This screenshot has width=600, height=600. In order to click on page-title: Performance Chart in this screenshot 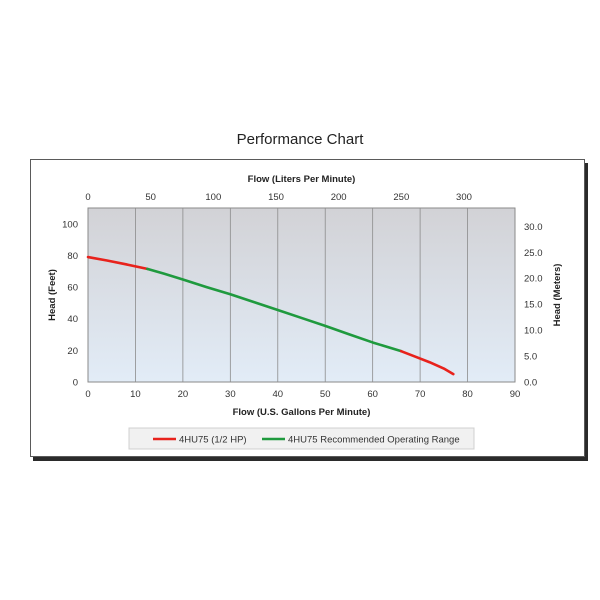, I will do `click(300, 139)`.